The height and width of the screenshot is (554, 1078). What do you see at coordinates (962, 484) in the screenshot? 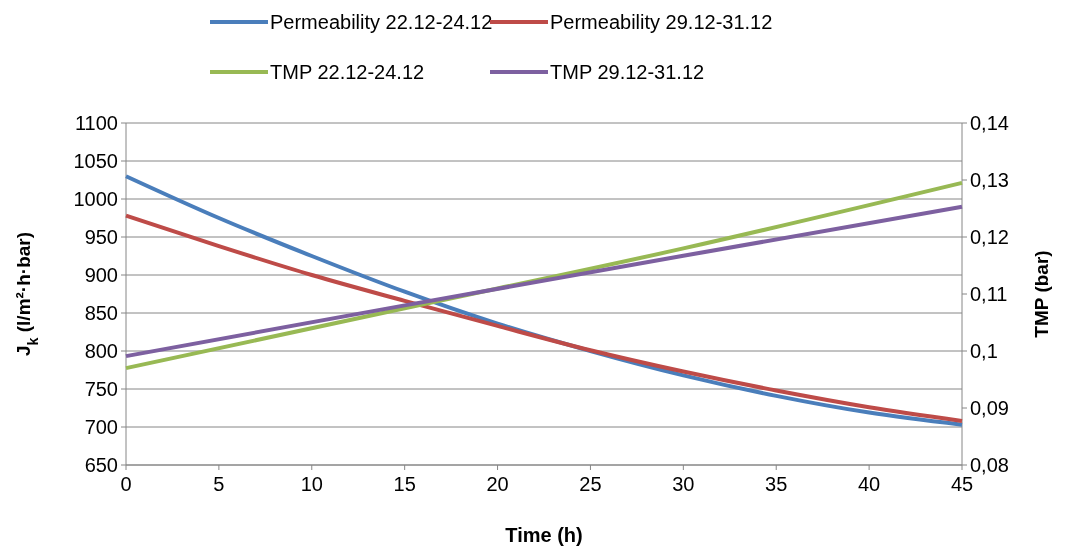
I see `x-tick-label: 45` at bounding box center [962, 484].